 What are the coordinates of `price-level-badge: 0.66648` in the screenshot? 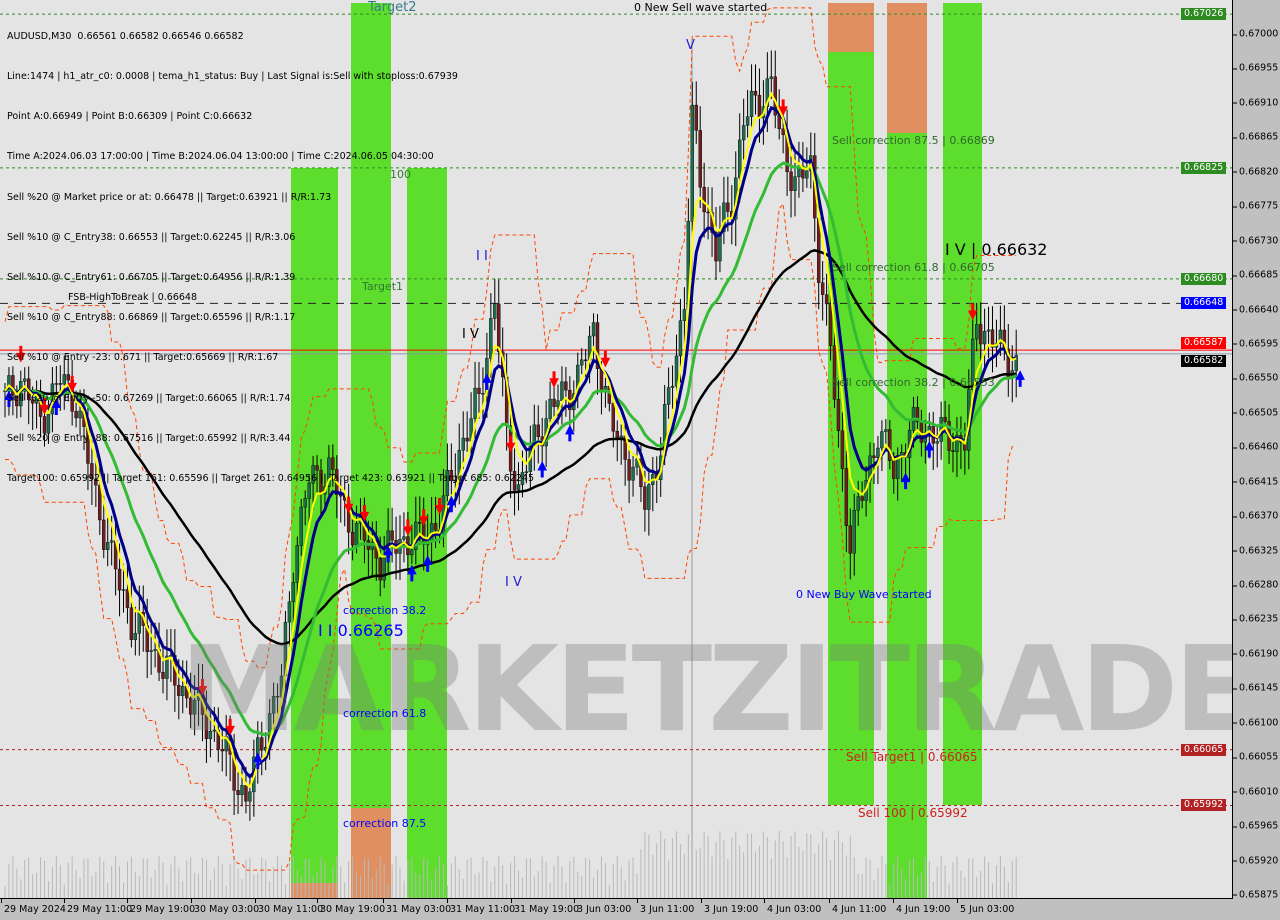 It's located at (1204, 303).